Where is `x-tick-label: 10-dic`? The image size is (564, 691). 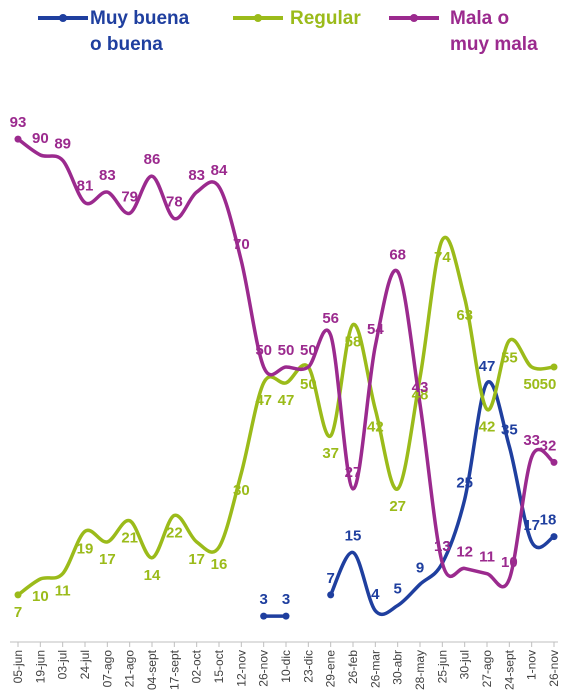
x-tick-label: 10-dic is located at coordinates (286, 666).